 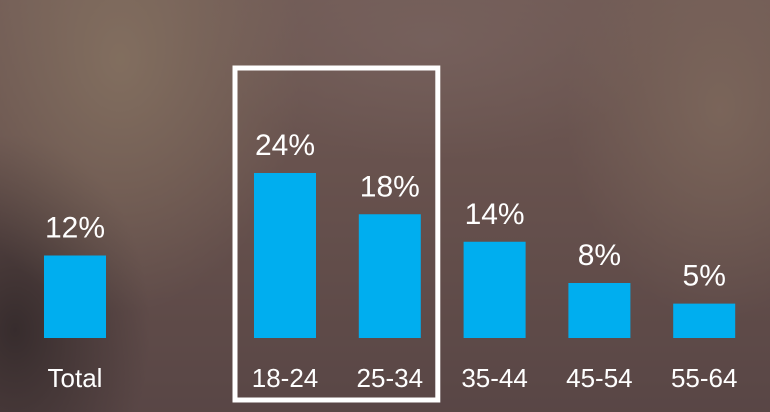 What do you see at coordinates (75, 296) in the screenshot?
I see `bar-Total` at bounding box center [75, 296].